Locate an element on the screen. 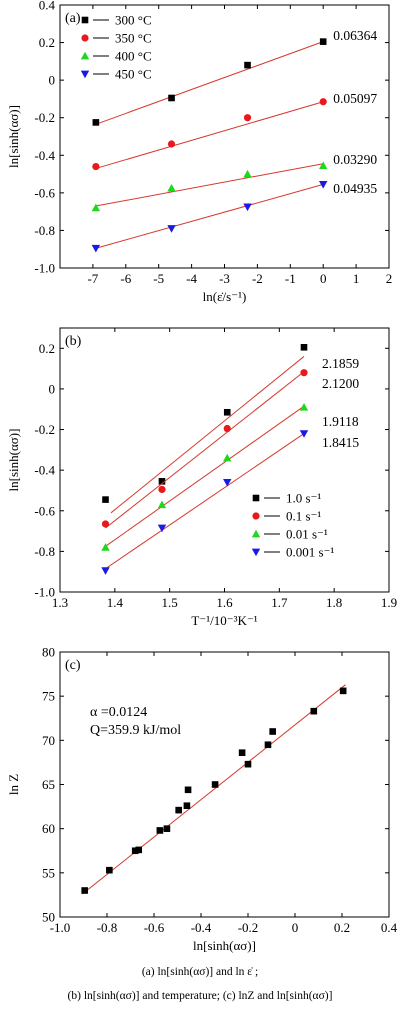 This screenshot has width=400, height=1011. y-tick-label: 0.4 is located at coordinates (47, 6).